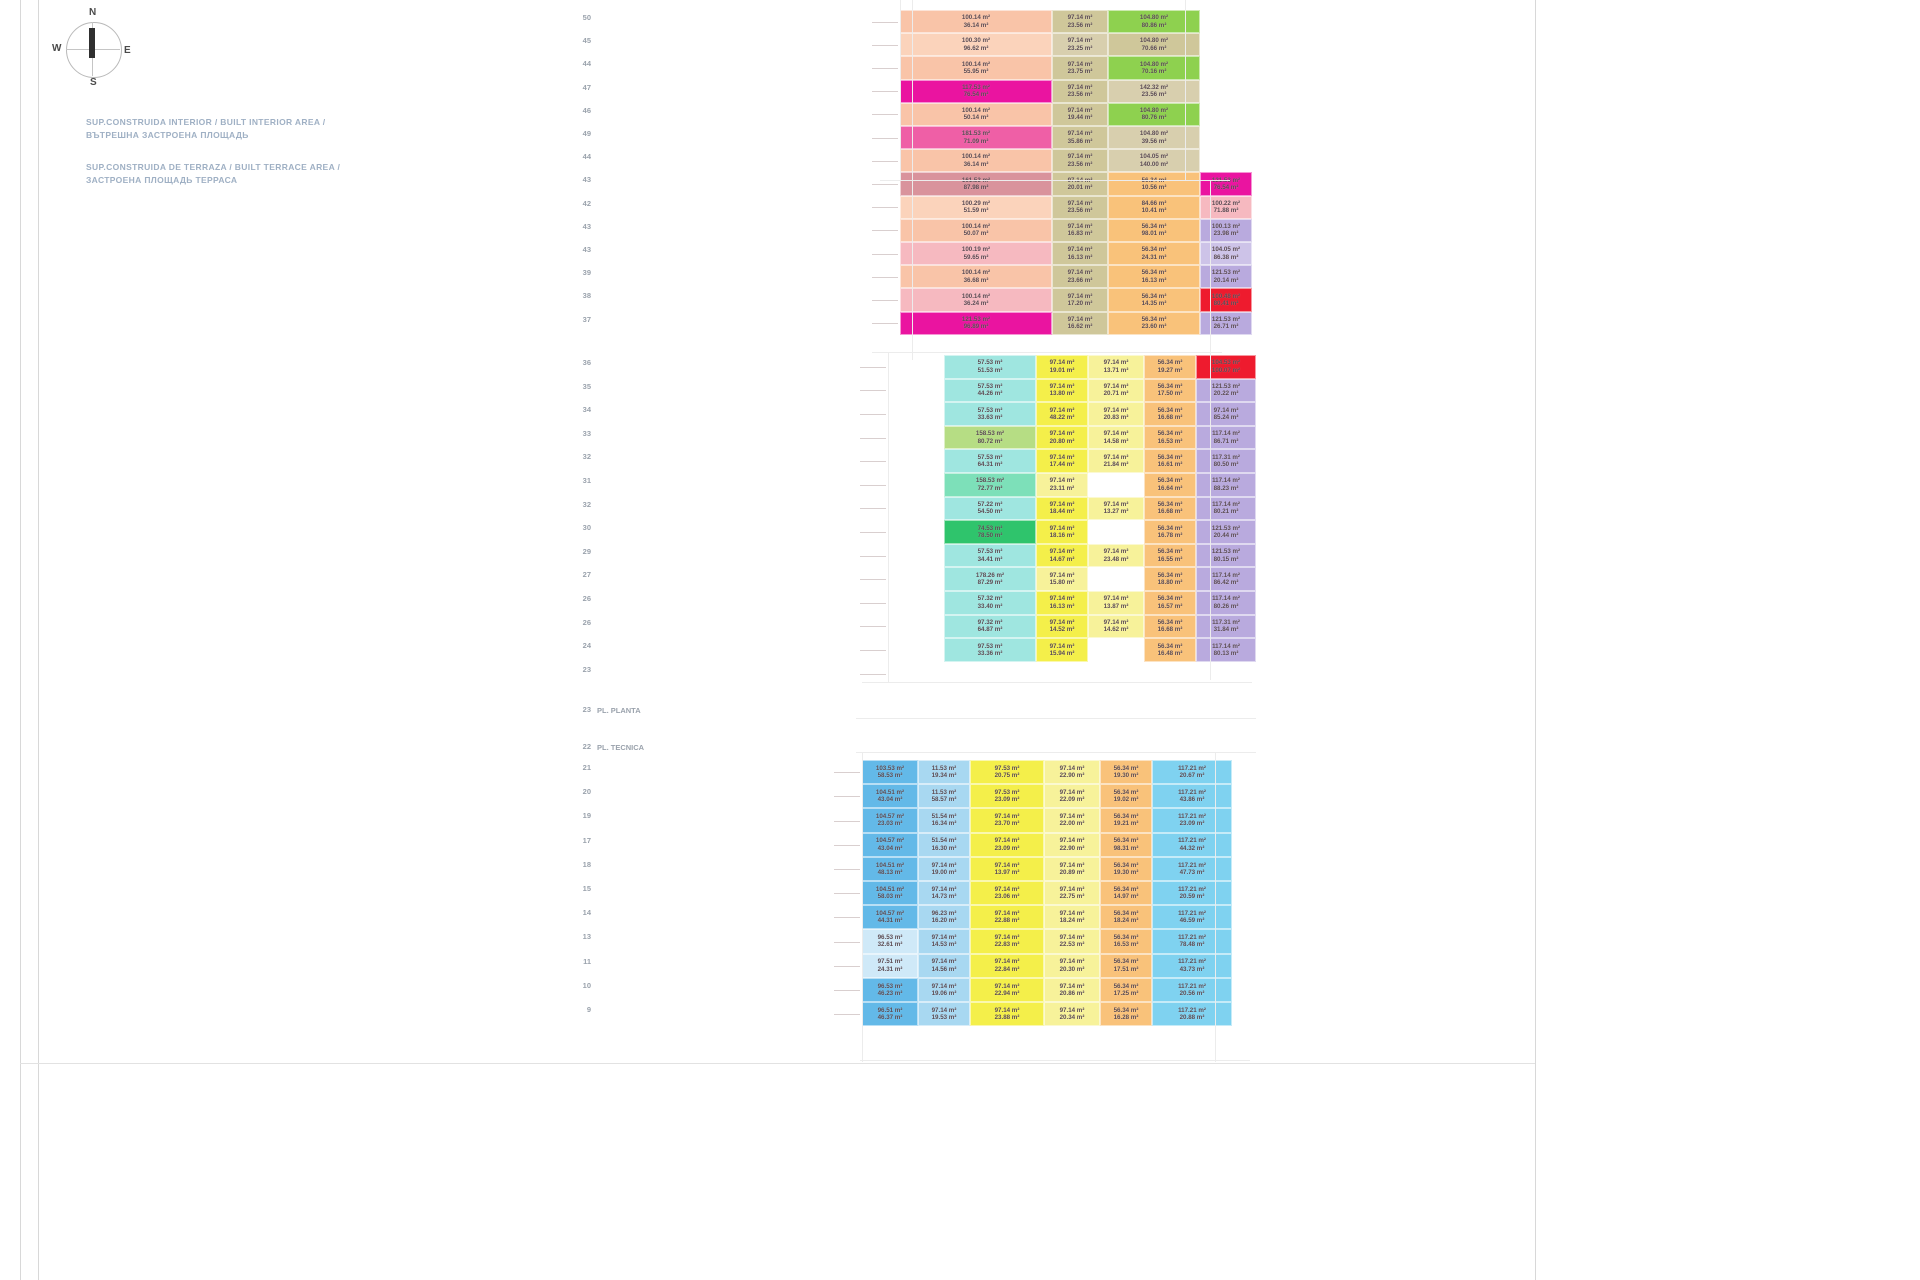  What do you see at coordinates (1007, 945) in the screenshot?
I see `cell-terrace-area: 22.83 m²` at bounding box center [1007, 945].